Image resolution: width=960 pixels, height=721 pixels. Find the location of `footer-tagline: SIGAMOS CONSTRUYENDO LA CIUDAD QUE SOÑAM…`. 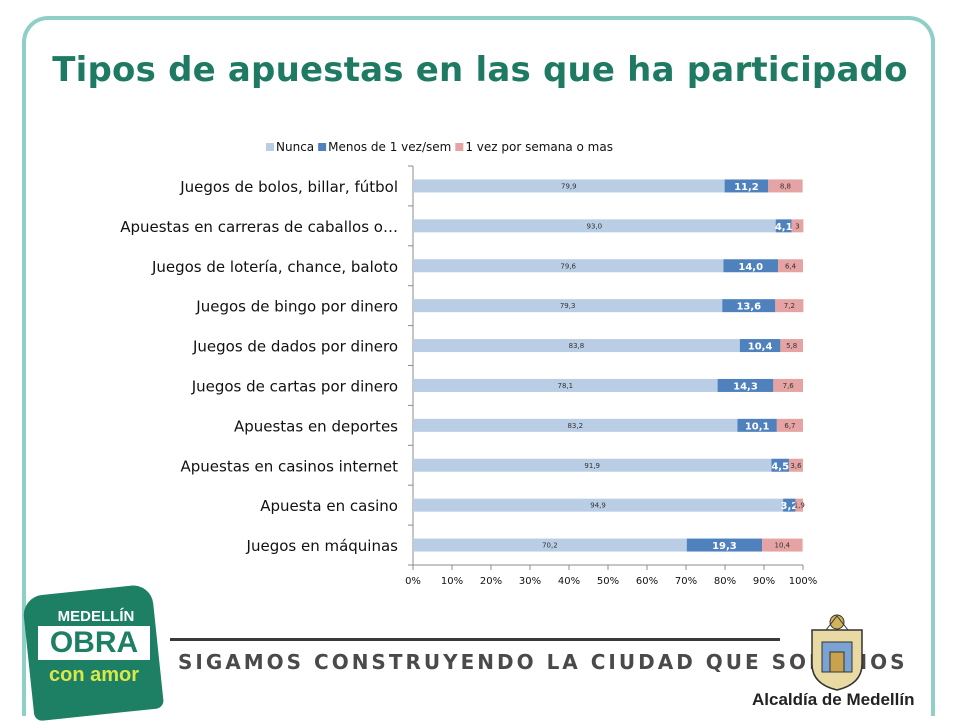

footer-tagline: SIGAMOS CONSTRUYENDO LA CIUDAD QUE SOÑAM… is located at coordinates (543, 662).